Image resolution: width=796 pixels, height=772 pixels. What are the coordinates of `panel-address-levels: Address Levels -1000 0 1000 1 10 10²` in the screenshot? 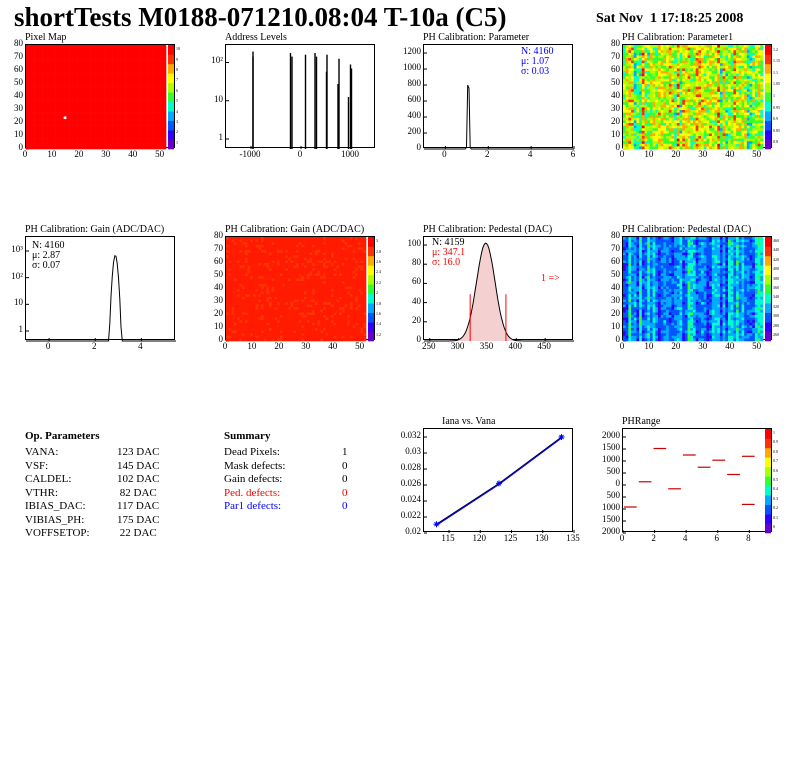 It's located at (300, 113).